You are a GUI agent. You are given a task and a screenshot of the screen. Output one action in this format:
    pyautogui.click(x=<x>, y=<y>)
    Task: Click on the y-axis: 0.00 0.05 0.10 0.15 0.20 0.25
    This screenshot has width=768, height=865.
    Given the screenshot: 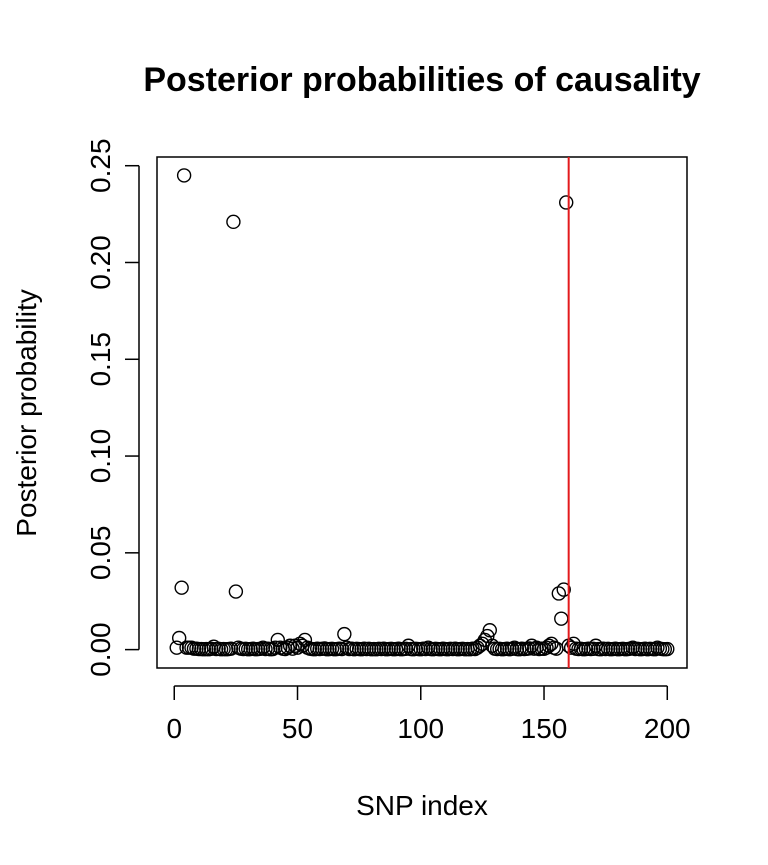 What is the action you would take?
    pyautogui.click(x=112, y=407)
    